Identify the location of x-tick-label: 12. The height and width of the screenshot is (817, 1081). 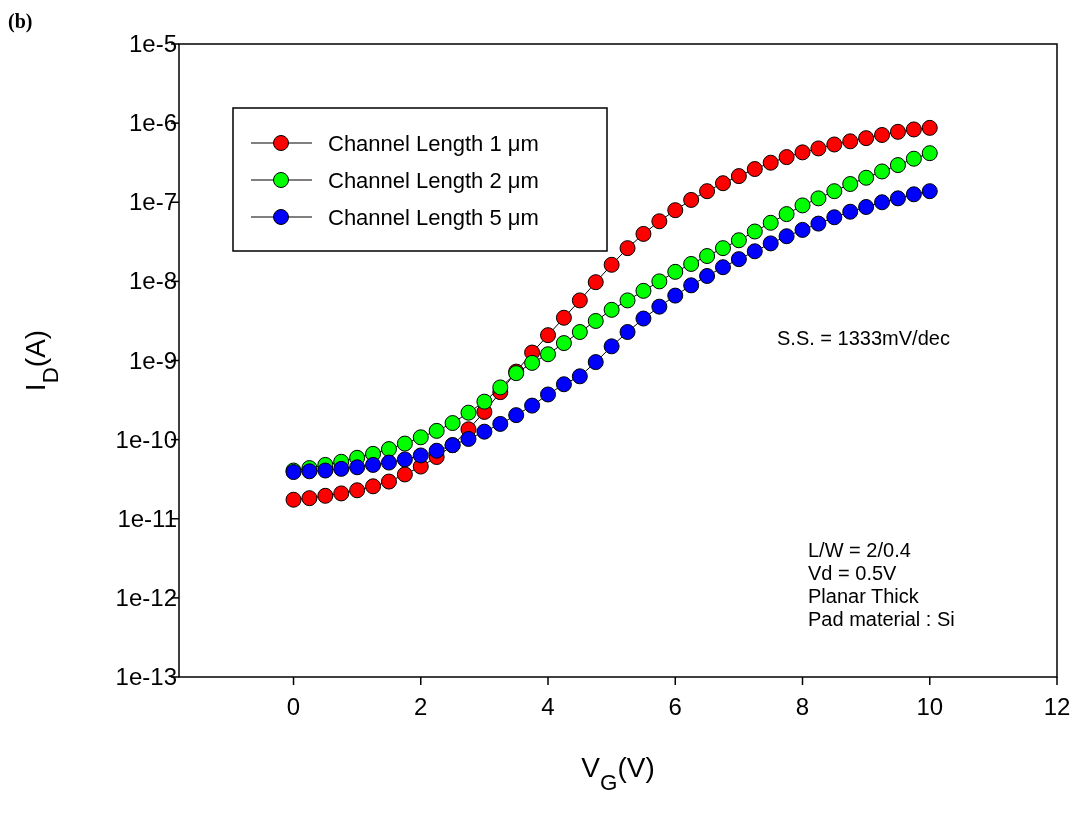
(1057, 706).